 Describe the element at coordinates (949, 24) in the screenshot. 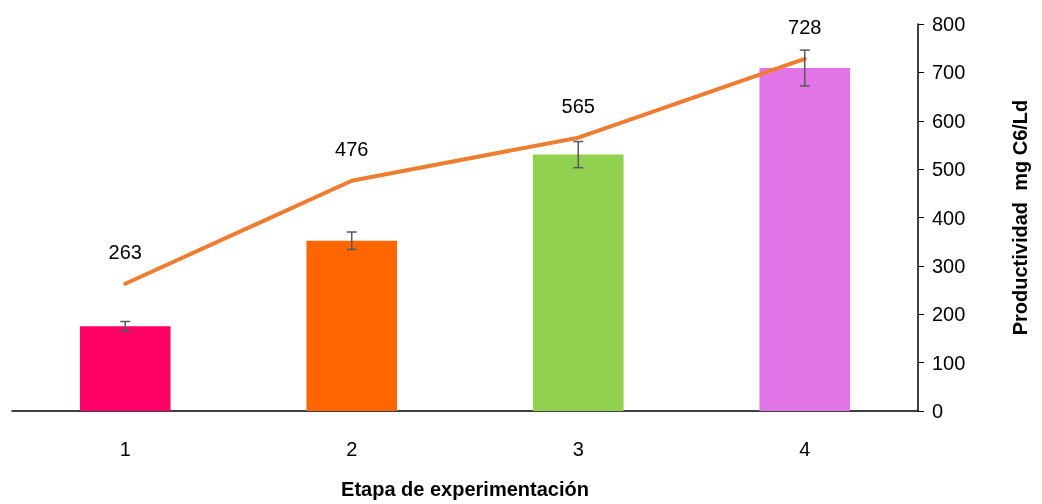

I see `y-tick-label: 800` at that location.